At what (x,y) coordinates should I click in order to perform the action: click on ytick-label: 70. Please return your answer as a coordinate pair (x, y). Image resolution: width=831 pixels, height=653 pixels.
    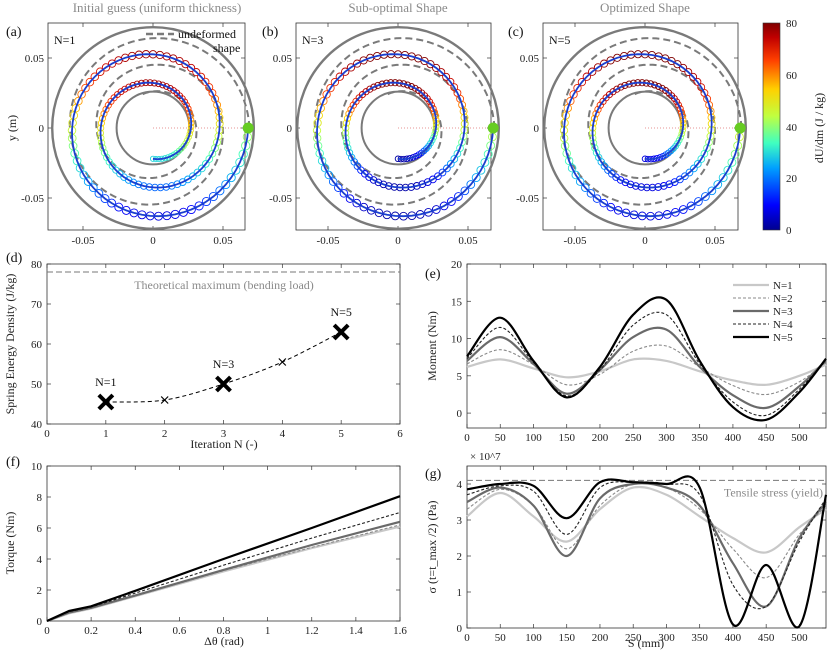
    Looking at the image, I should click on (37, 305).